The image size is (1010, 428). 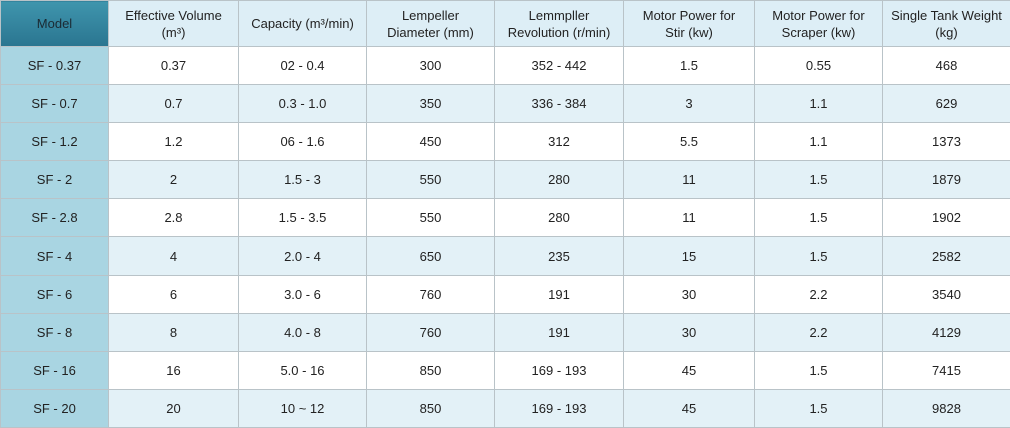 I want to click on data-cell: 1.2, so click(x=173, y=142).